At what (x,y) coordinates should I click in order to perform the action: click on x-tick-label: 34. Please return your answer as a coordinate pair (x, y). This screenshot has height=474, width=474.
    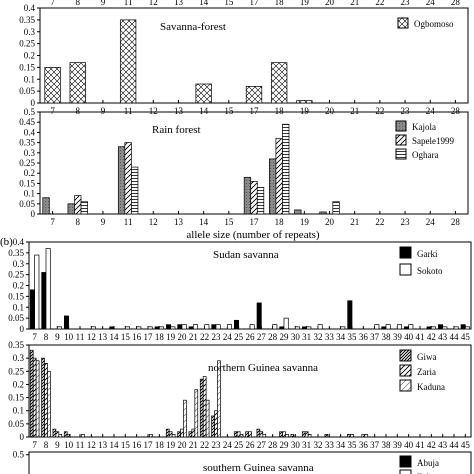
    Looking at the image, I should click on (341, 337).